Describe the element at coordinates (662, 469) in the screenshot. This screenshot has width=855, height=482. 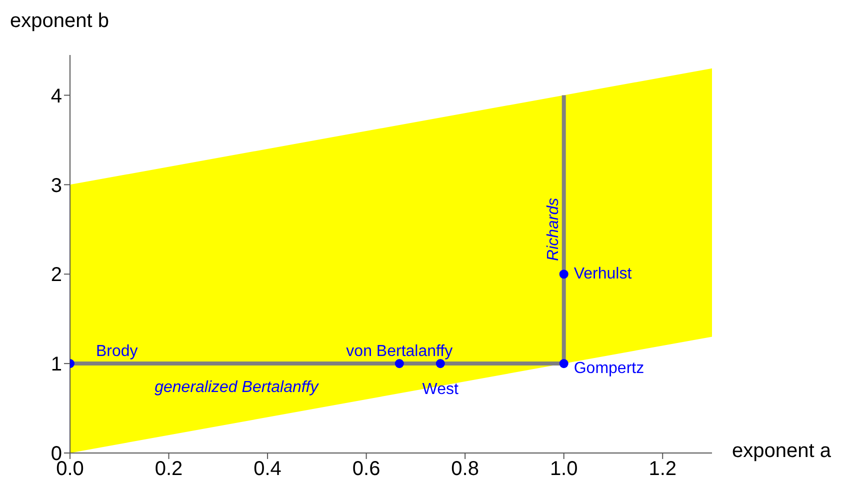
I see `x-tick-label: 1.2` at that location.